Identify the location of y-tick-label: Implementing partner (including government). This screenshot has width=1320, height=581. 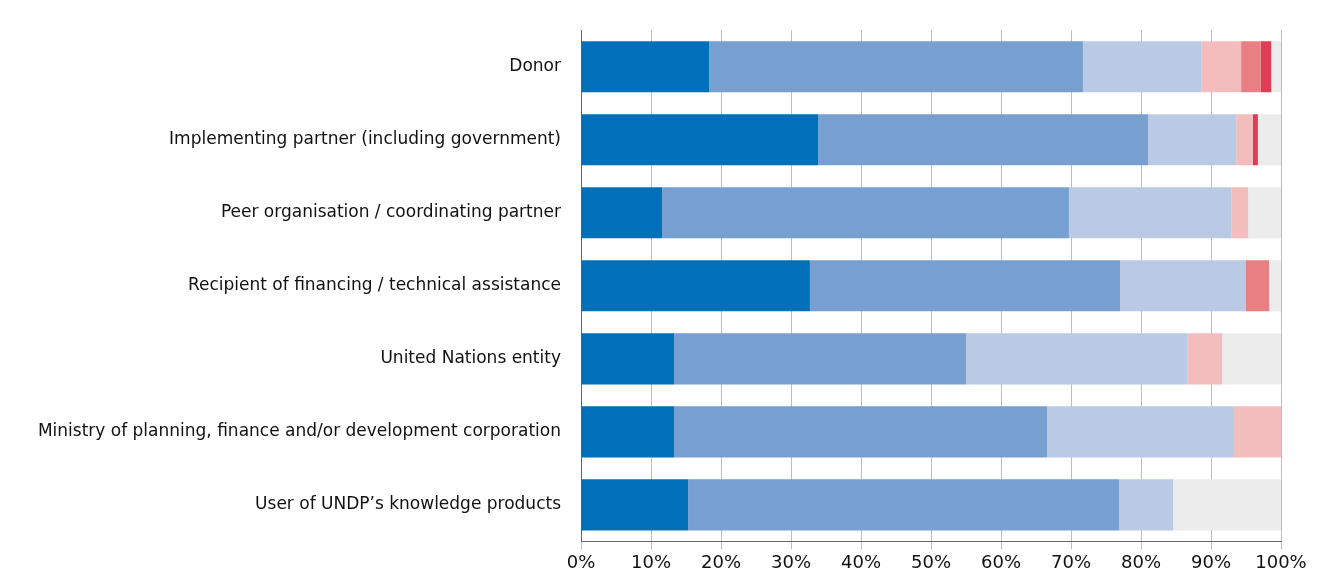
(365, 138).